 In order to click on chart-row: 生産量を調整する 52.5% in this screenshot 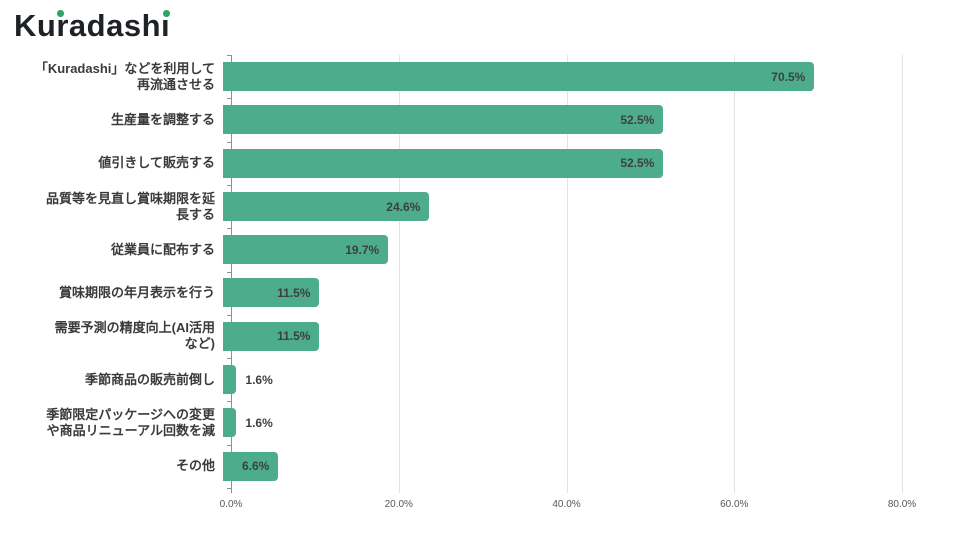, I will do `click(470, 119)`.